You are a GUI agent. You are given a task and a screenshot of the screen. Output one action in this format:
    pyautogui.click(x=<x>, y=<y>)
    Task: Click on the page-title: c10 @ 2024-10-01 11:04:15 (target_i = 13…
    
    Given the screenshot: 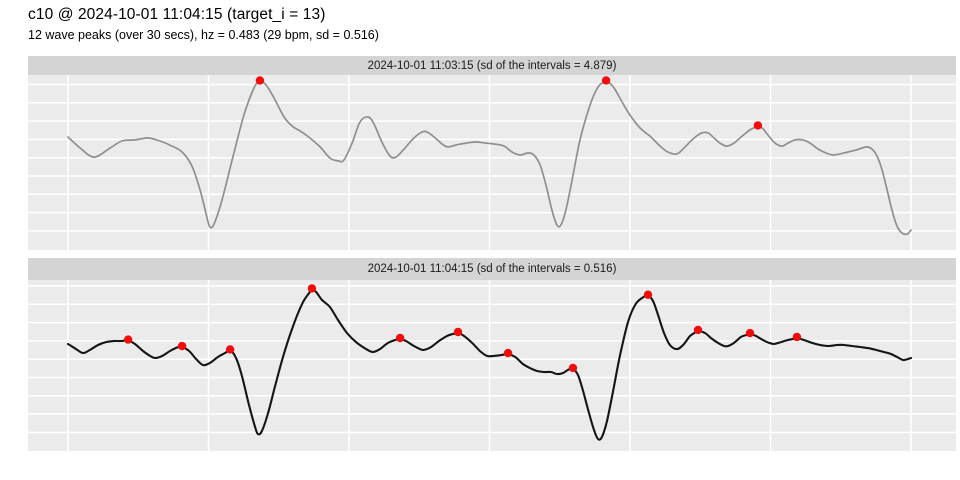 What is the action you would take?
    pyautogui.click(x=177, y=14)
    